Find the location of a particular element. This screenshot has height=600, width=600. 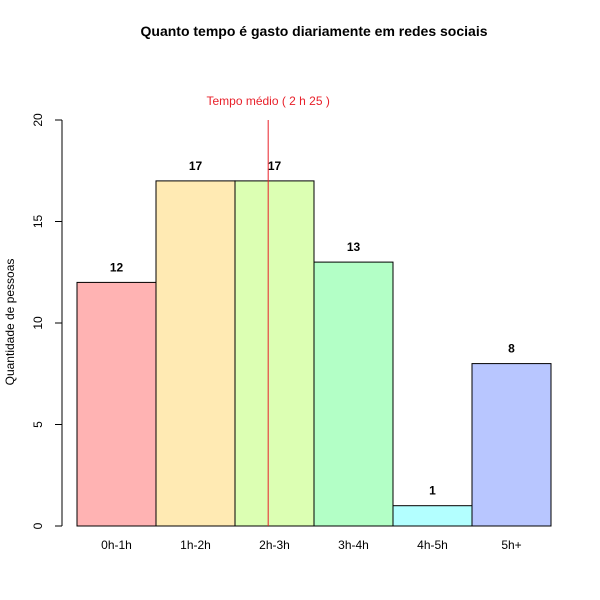

y-tick-label-10: 10 is located at coordinates (38, 323).